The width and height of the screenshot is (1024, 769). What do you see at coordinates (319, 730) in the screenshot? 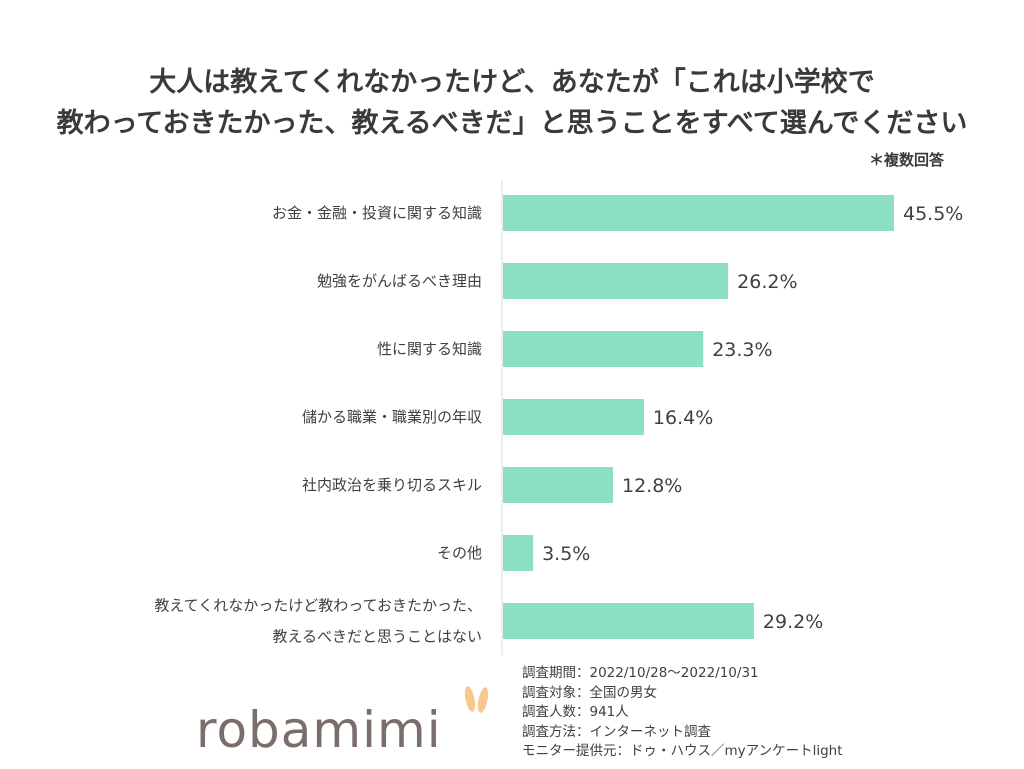
I see `robamimi-logo: robamimi` at bounding box center [319, 730].